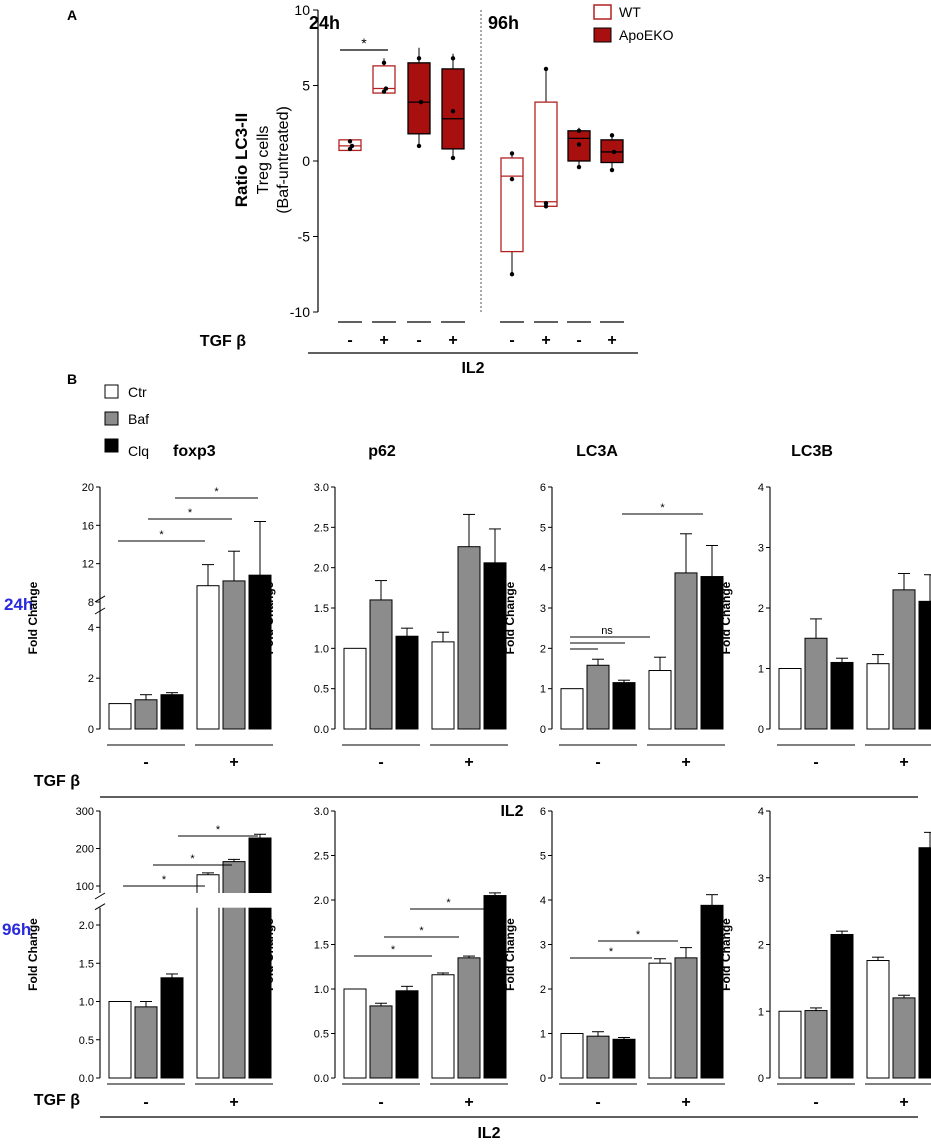 This screenshot has width=931, height=1144. What do you see at coordinates (543, 528) in the screenshot?
I see `bar-chart-tick-label: 5` at bounding box center [543, 528].